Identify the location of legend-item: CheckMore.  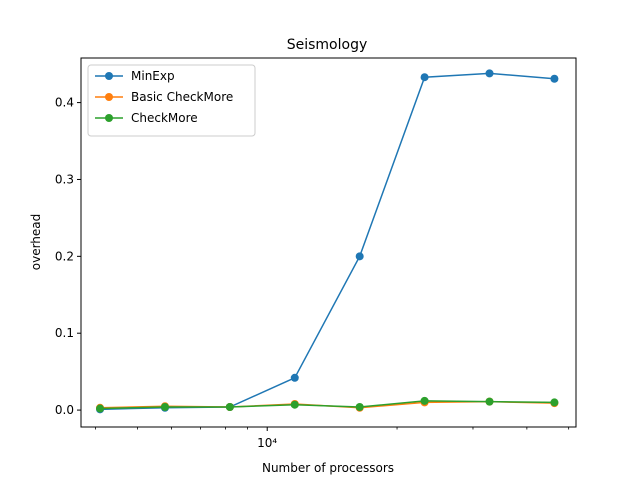
(146, 118).